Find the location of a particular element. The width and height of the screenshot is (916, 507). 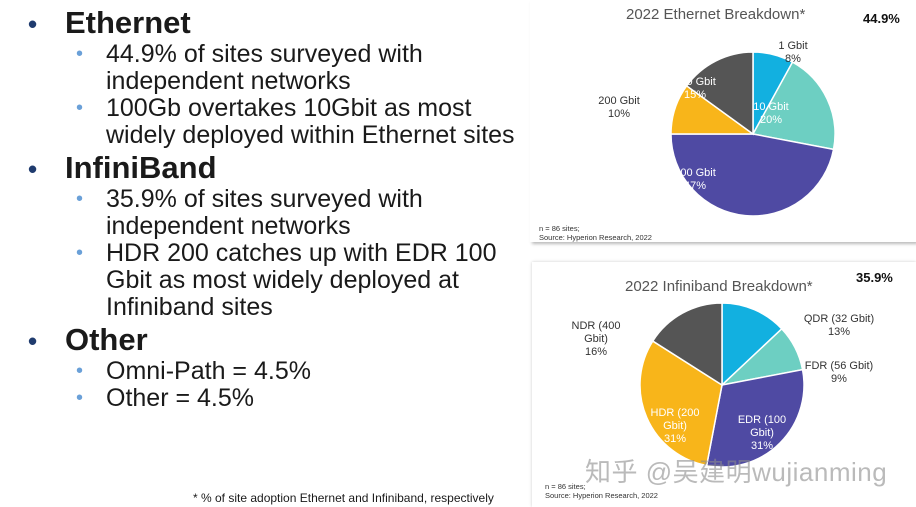

pie-slice-400-gbit is located at coordinates (719, 93).